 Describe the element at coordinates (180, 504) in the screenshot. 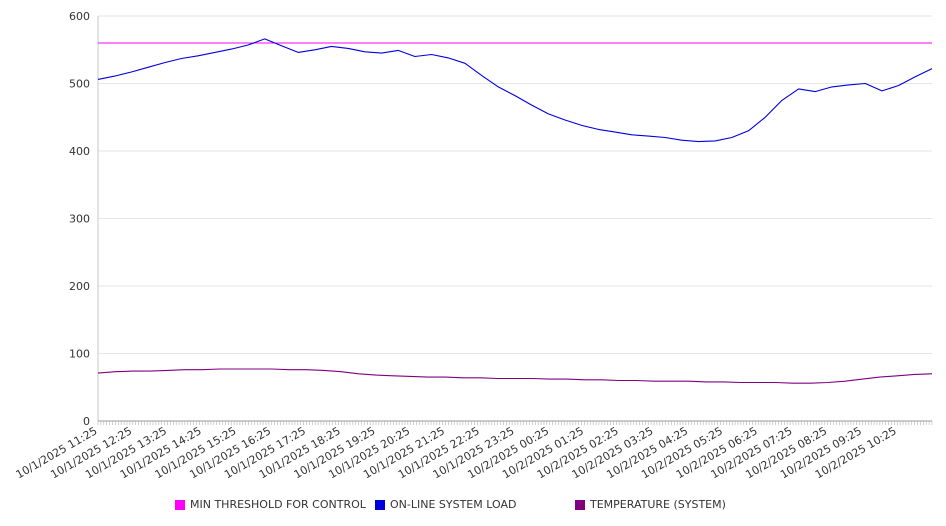

I see `legend-swatch-threshold` at that location.